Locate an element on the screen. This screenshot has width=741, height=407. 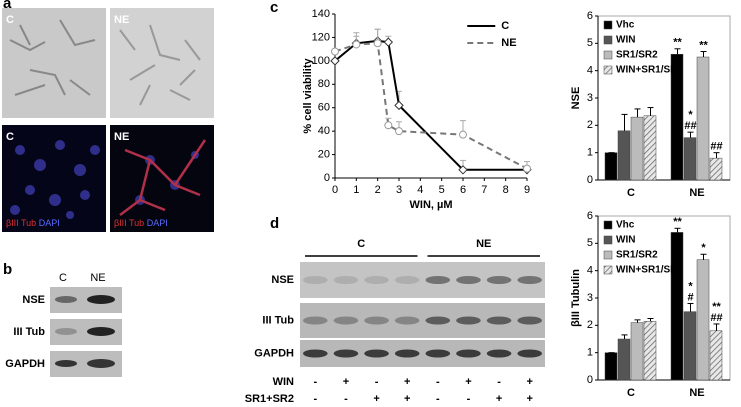
group-label: C is located at coordinates (361, 244).